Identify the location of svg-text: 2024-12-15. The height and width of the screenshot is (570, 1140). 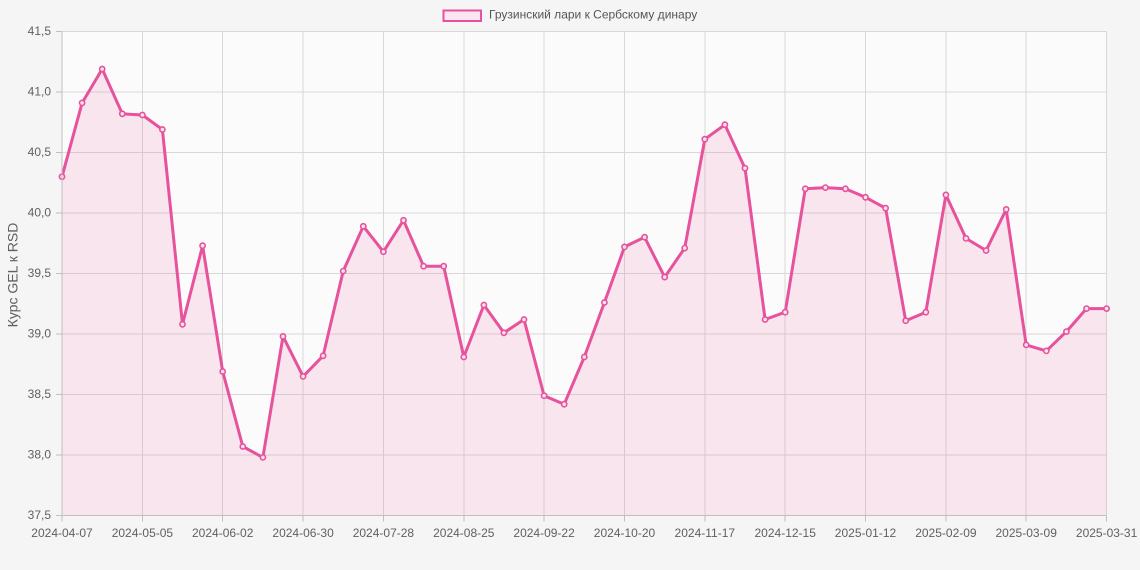
(786, 533).